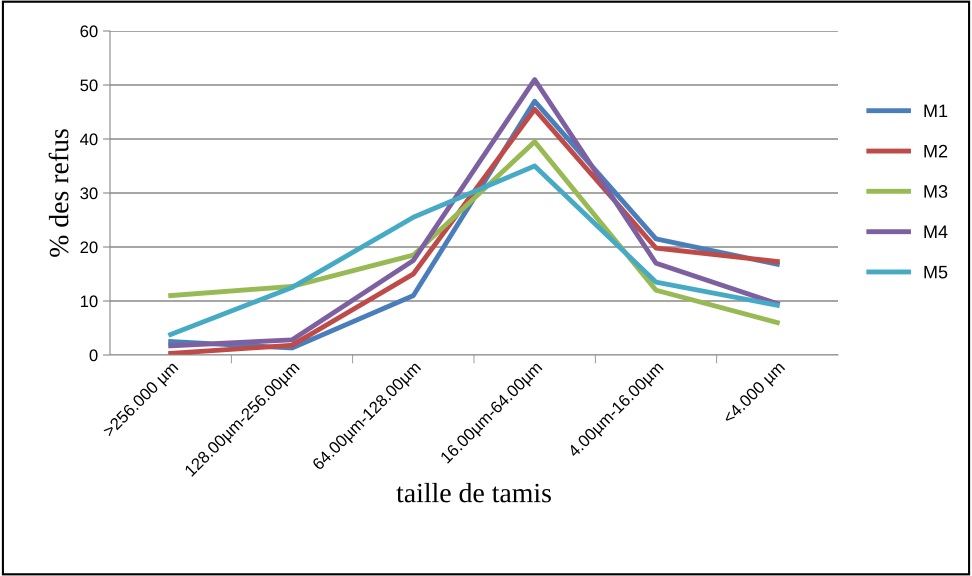  What do you see at coordinates (89, 31) in the screenshot?
I see `y-tick-label: 60` at bounding box center [89, 31].